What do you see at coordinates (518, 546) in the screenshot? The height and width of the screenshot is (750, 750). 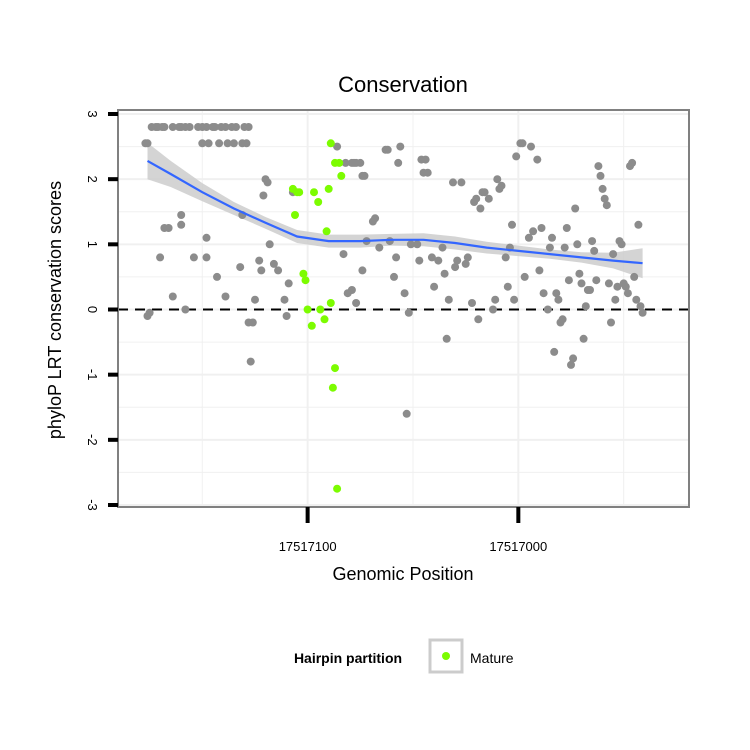 I see `x-tick-label: 17517000` at bounding box center [518, 546].